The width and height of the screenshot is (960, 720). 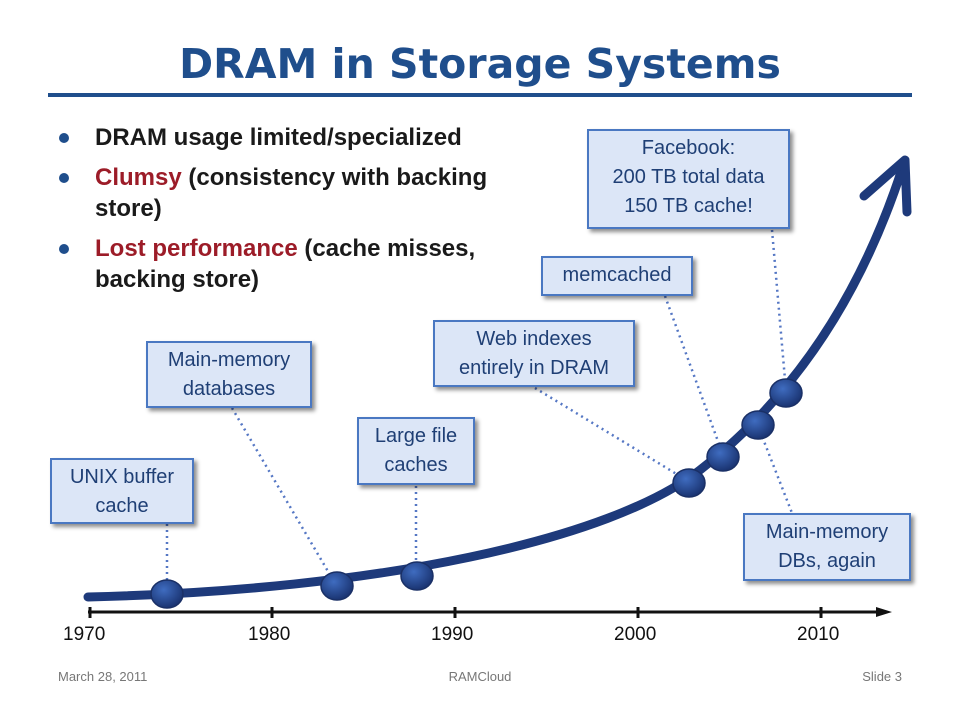 I want to click on axis-year-label: 2000, so click(x=635, y=634).